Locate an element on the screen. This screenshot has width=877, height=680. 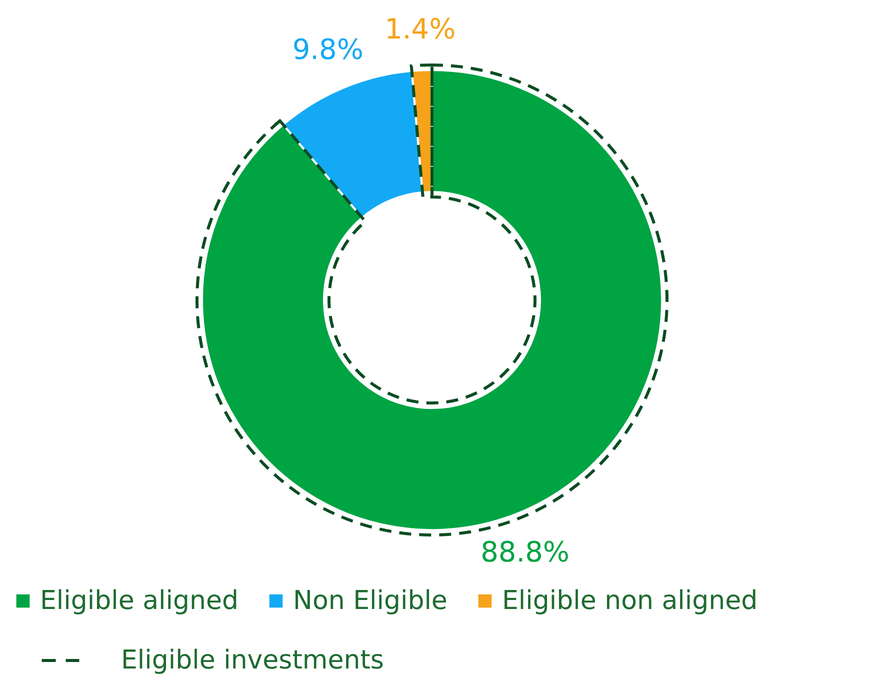
data-label: 1.4% is located at coordinates (420, 29).